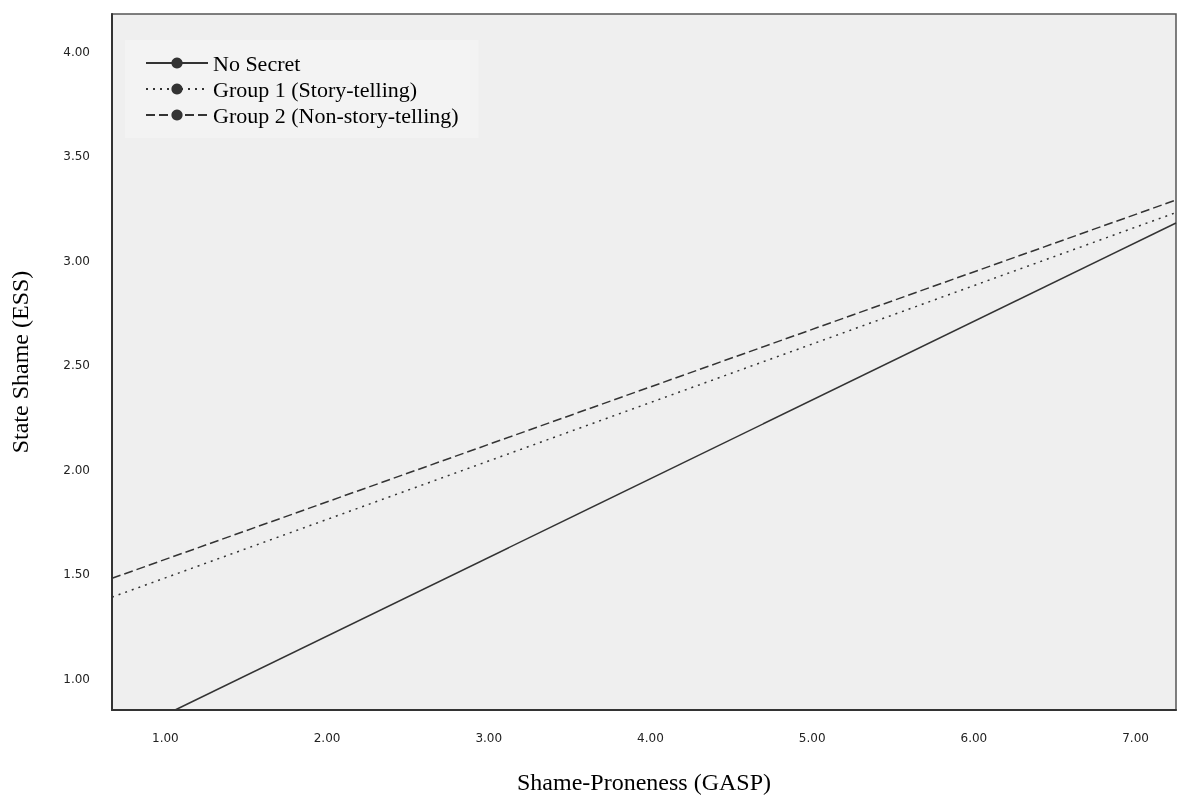  I want to click on x-tick-label: 3.00, so click(489, 738).